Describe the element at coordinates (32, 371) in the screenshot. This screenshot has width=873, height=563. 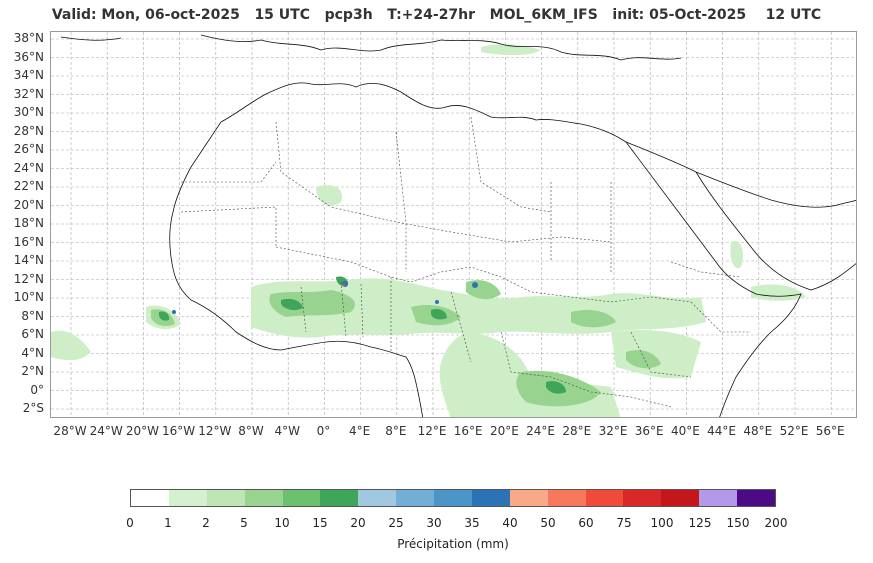
I see `lat-tick-label: 2°N` at that location.